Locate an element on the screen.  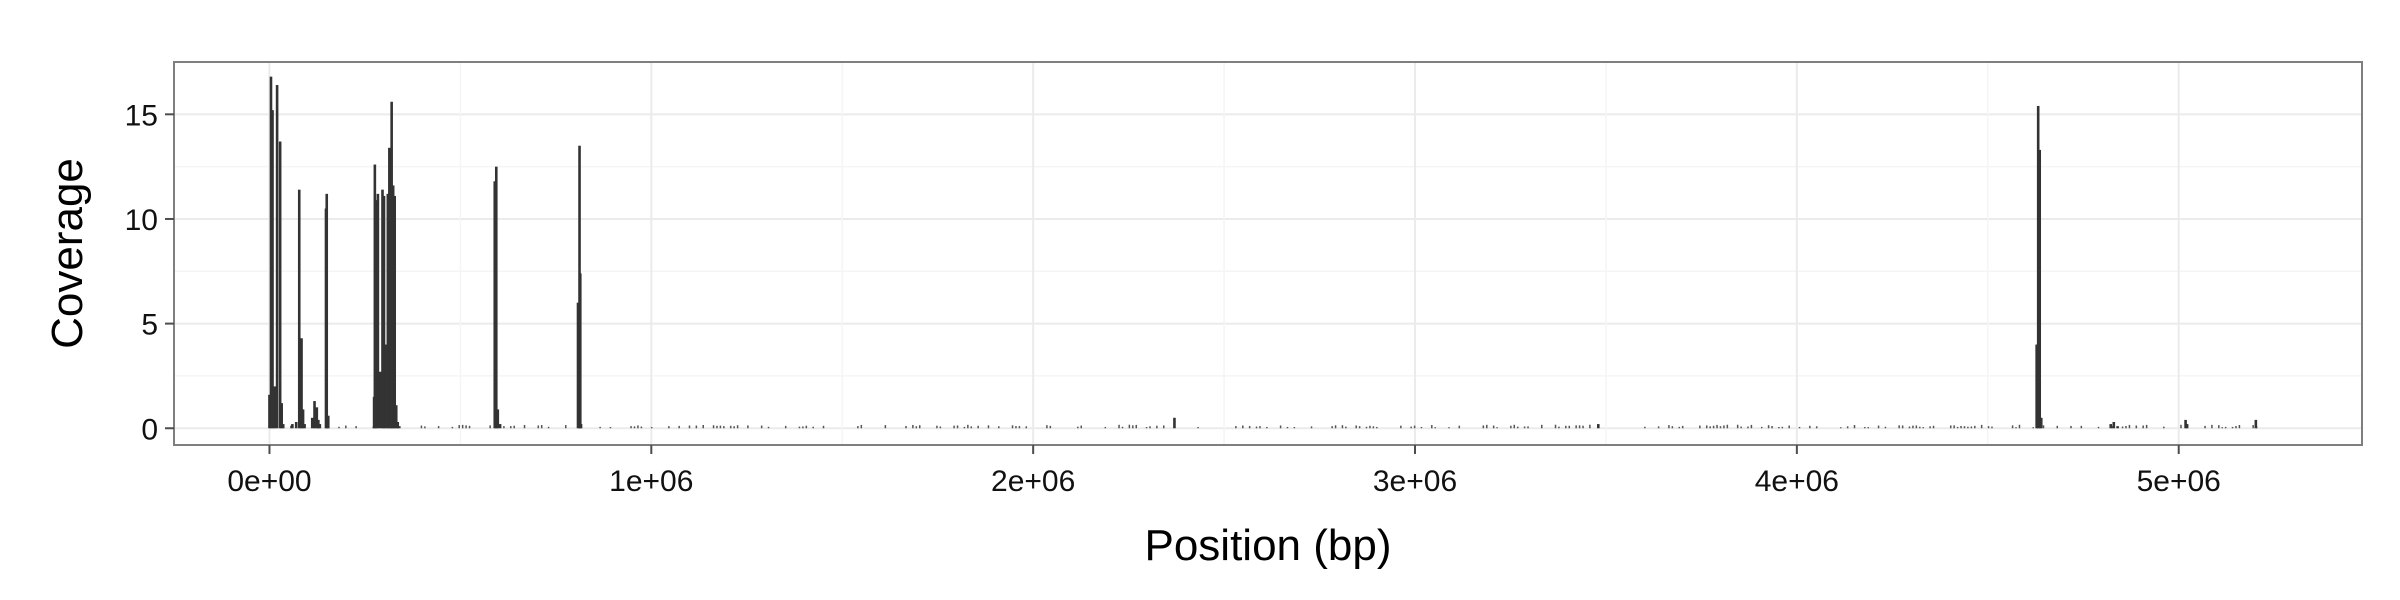
y-tick-label: 10 is located at coordinates (141, 220).